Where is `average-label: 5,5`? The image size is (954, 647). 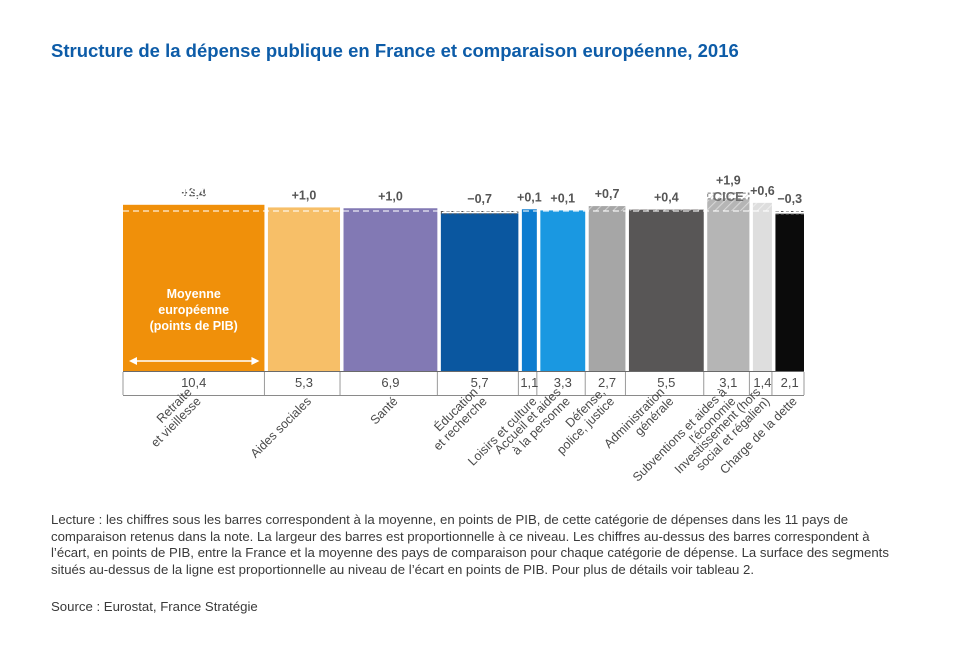 average-label: 5,5 is located at coordinates (666, 382).